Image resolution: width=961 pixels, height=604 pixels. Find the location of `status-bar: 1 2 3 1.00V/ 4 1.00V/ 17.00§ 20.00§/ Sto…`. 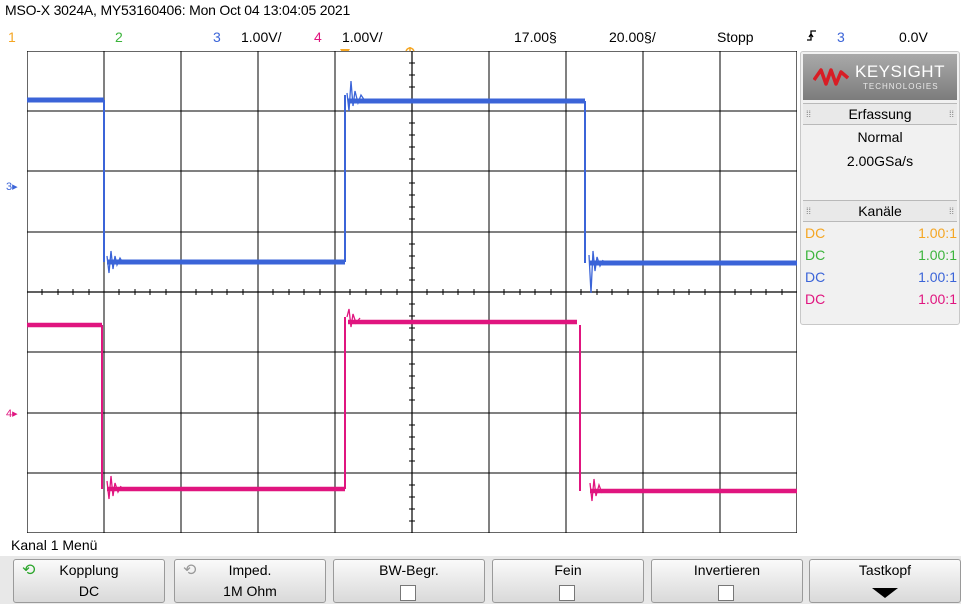

status-bar: 1 2 3 1.00V/ 4 1.00V/ 17.00§ 20.00§/ Sto… is located at coordinates (480, 37).